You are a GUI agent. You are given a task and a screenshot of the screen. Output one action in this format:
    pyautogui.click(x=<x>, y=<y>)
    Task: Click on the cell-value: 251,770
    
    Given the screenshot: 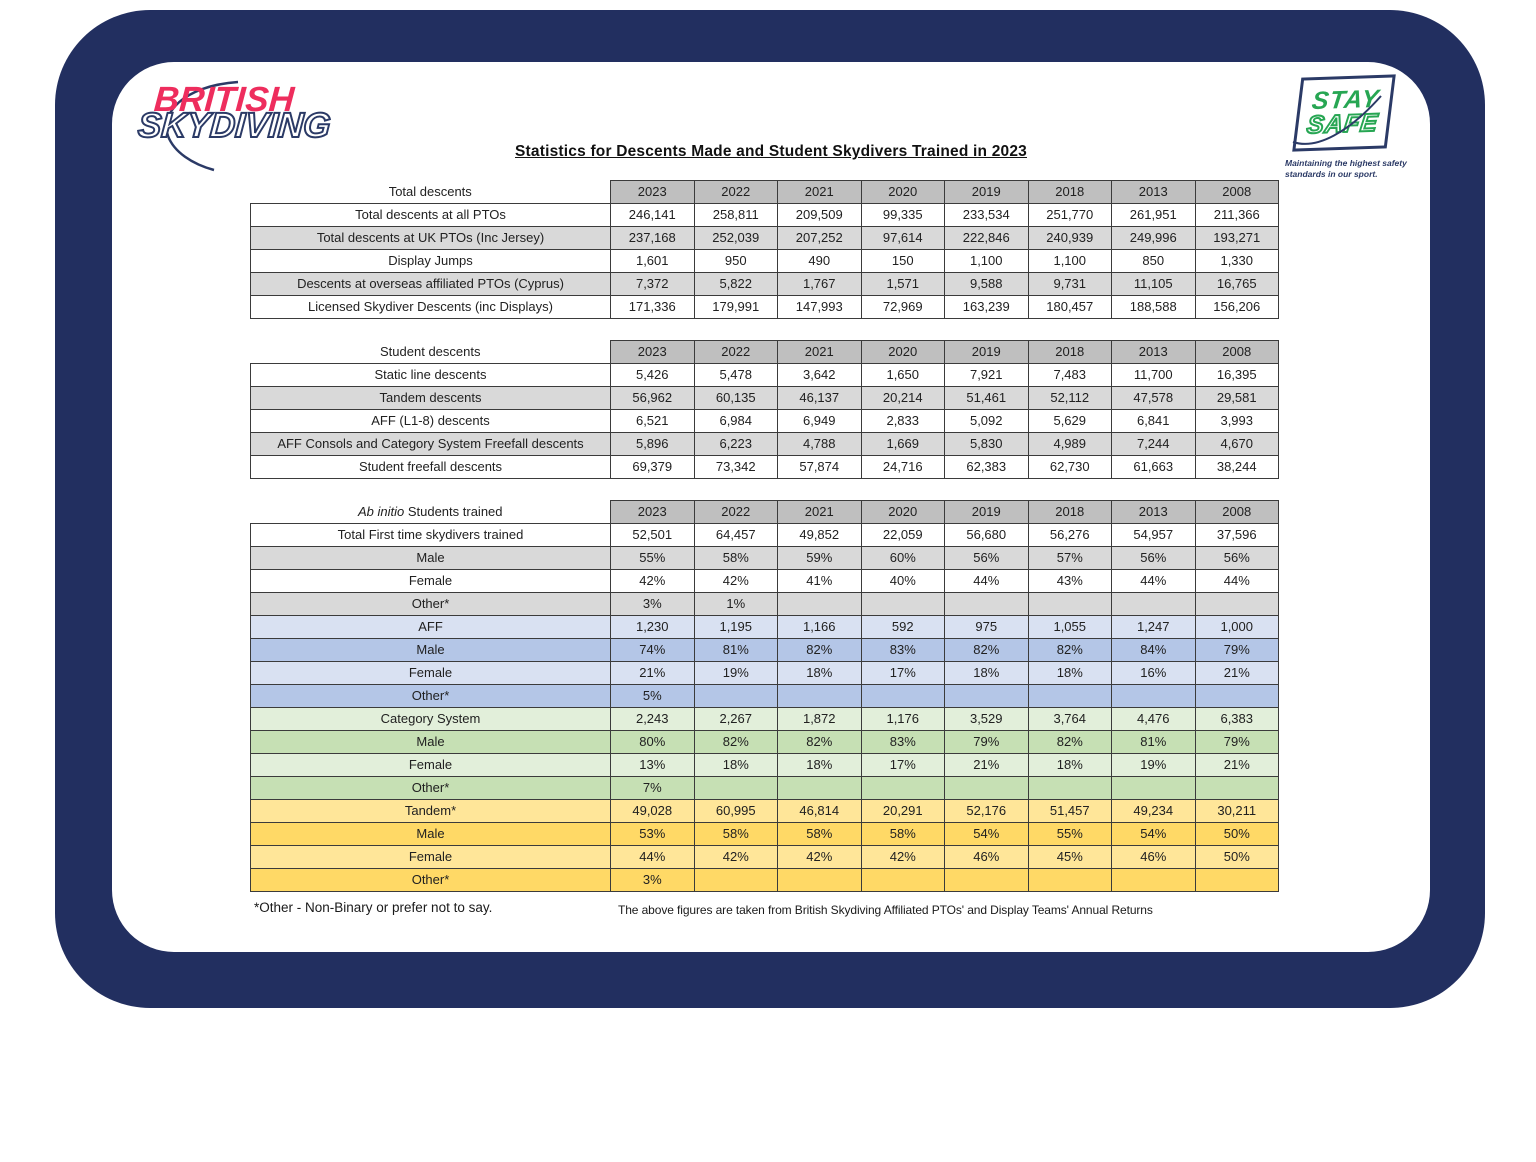 What is the action you would take?
    pyautogui.click(x=1069, y=215)
    